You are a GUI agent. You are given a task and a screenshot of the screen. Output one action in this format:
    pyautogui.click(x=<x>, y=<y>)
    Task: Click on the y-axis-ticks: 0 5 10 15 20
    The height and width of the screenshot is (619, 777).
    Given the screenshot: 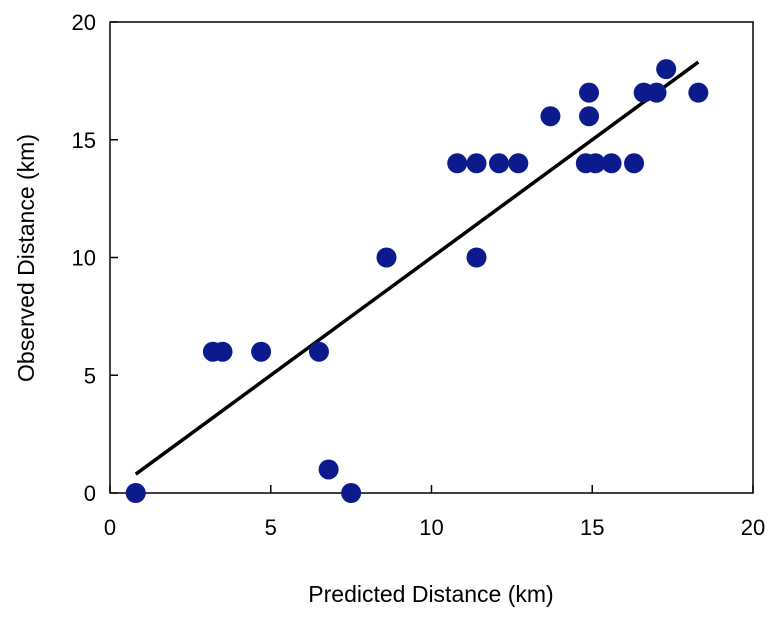 What is the action you would take?
    pyautogui.click(x=95, y=258)
    